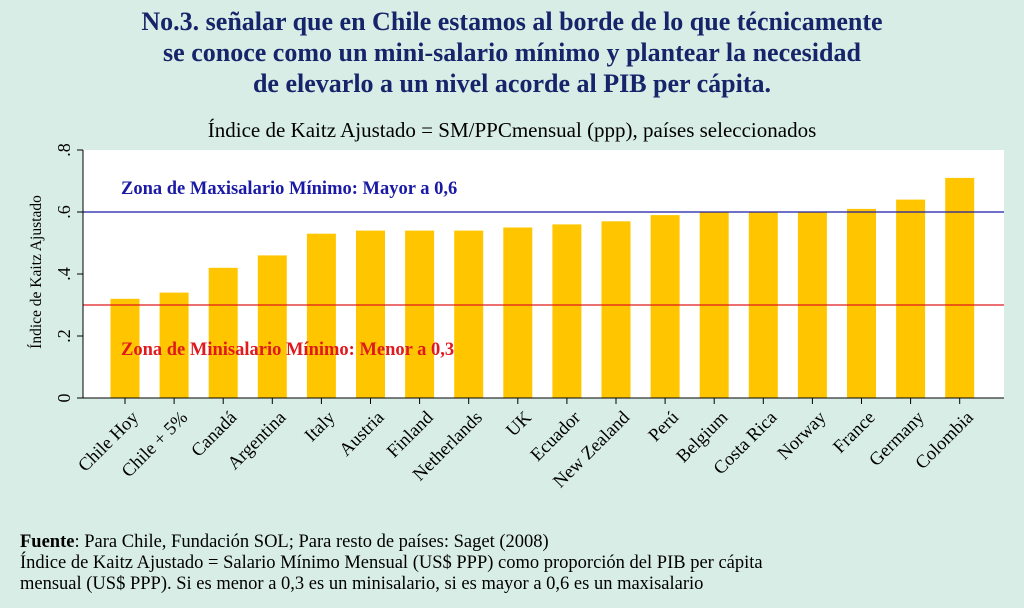 The width and height of the screenshot is (1024, 608). What do you see at coordinates (289, 189) in the screenshot?
I see `reference-label-max: Zona de Maxisalario Mínimo: Mayor a 0,6` at bounding box center [289, 189].